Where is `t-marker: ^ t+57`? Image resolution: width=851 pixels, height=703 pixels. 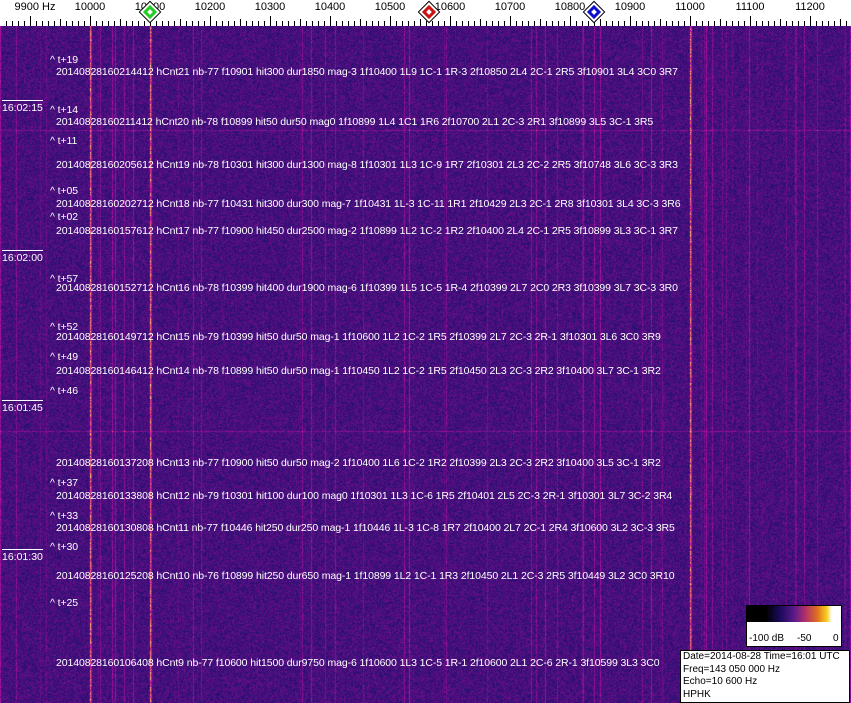 t-marker: ^ t+57 is located at coordinates (64, 279).